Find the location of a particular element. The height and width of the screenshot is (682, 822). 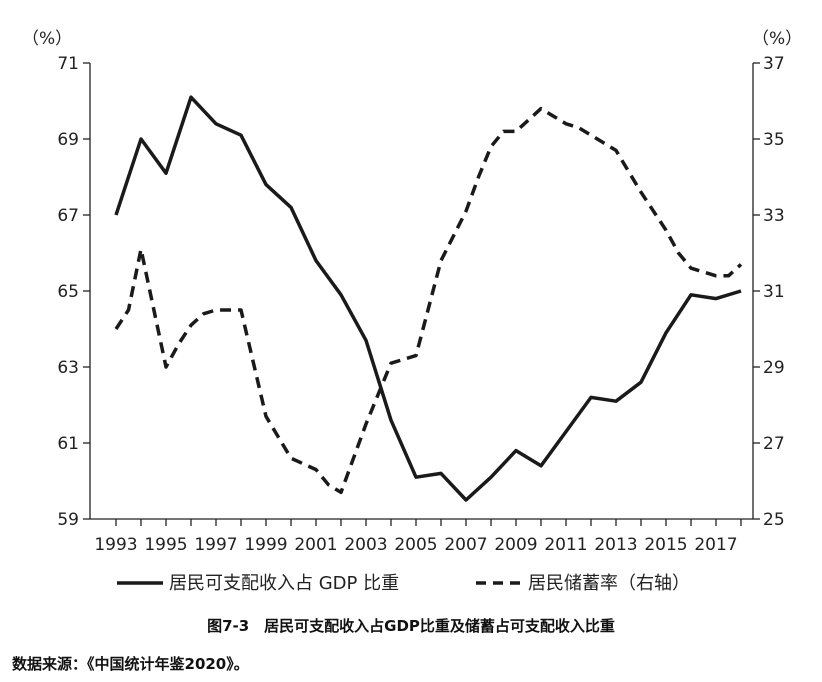

x-tick-label: 2003 is located at coordinates (365, 545).